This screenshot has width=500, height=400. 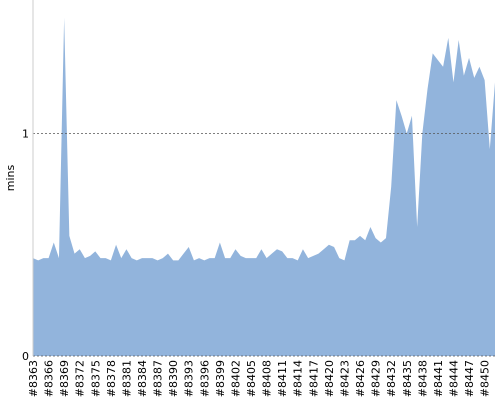 I want to click on x-tick-label: #8438, so click(x=422, y=378).